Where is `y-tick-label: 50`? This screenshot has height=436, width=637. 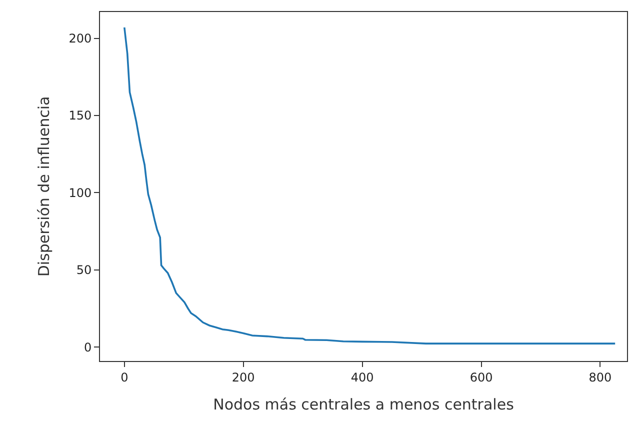 y-tick-label: 50 is located at coordinates (84, 270).